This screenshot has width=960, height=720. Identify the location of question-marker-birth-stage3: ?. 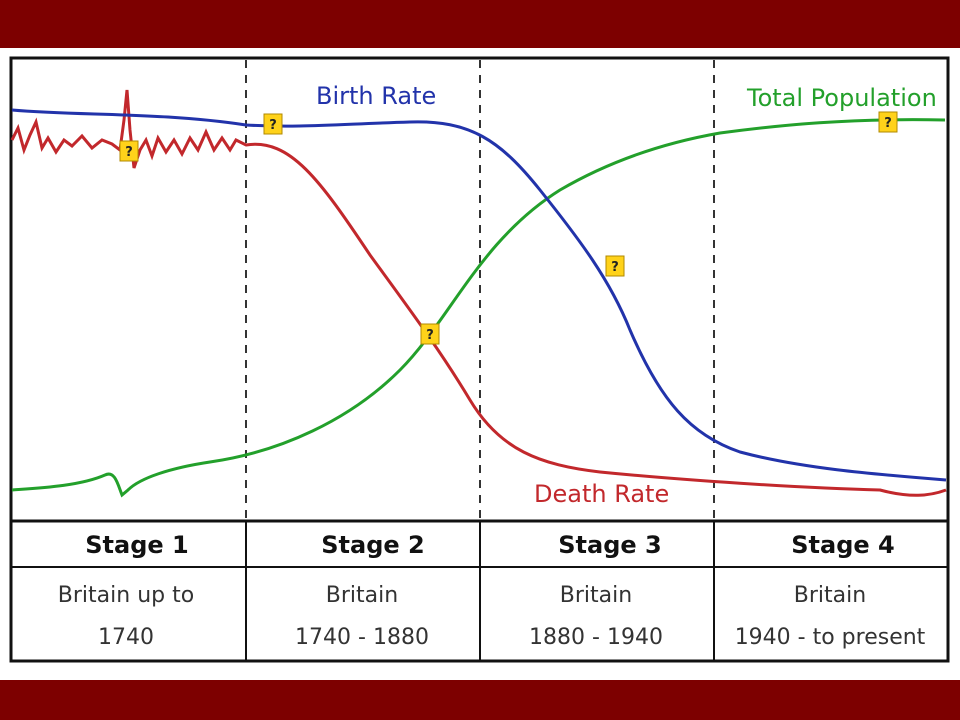
(615, 266).